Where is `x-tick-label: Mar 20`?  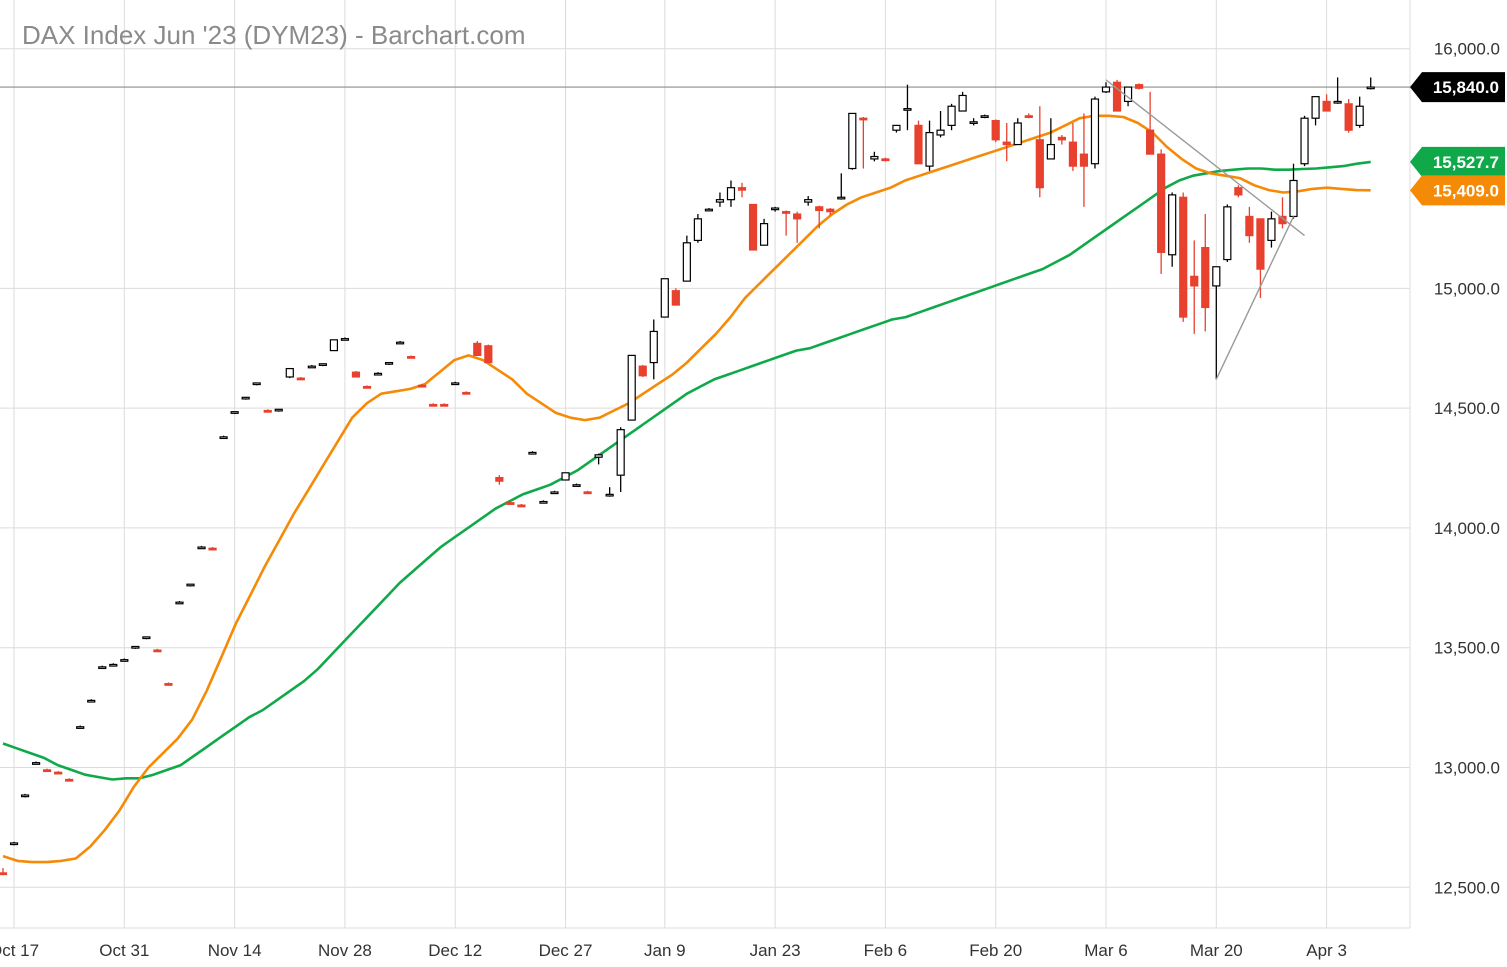 x-tick-label: Mar 20 is located at coordinates (1216, 950).